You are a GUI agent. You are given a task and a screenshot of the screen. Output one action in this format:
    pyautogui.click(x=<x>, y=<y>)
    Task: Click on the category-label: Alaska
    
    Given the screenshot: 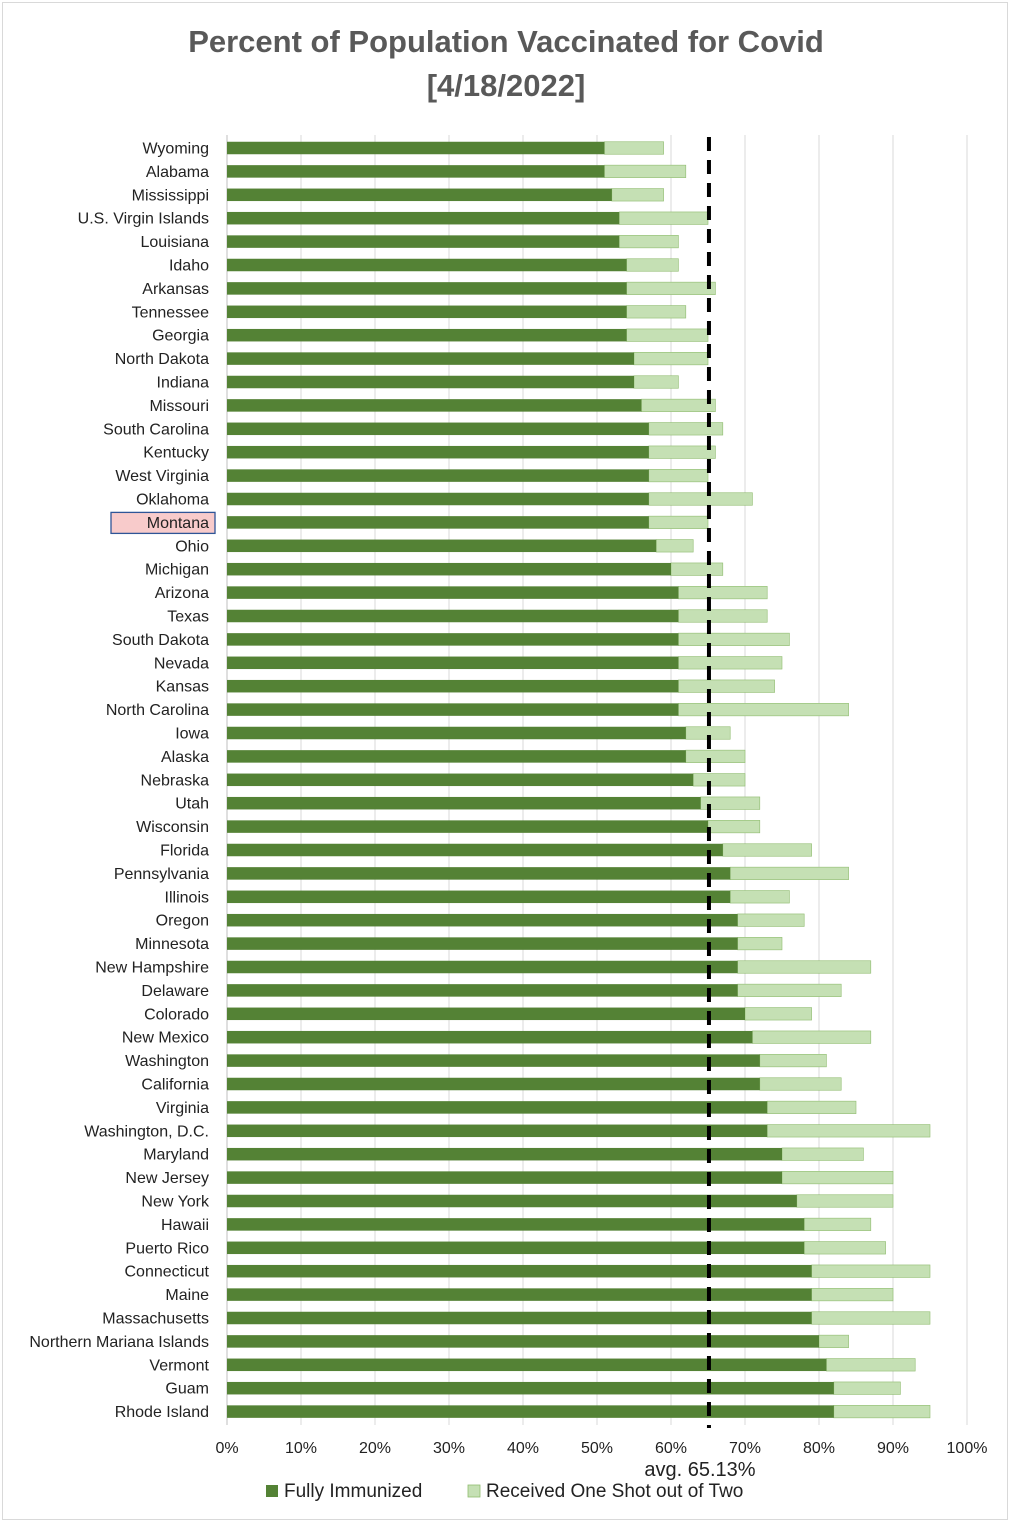 What is the action you would take?
    pyautogui.click(x=185, y=757)
    